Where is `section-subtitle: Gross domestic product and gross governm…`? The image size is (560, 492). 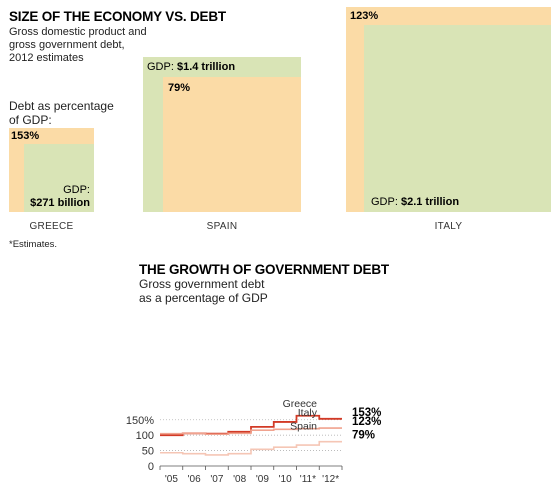
section-subtitle: Gross domestic product and gross governm… is located at coordinates (78, 45).